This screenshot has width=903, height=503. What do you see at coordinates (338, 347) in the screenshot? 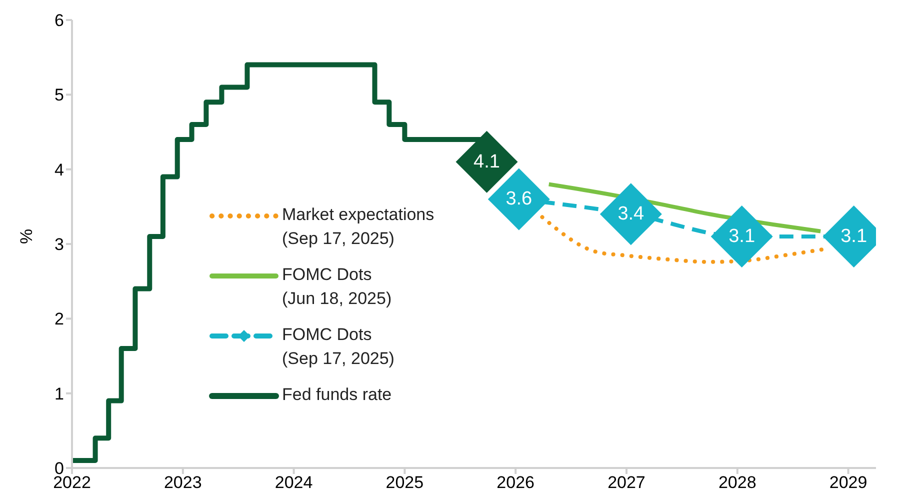
I see `legend-label: FOMC Dots (Sep 17, 2025)` at bounding box center [338, 347].